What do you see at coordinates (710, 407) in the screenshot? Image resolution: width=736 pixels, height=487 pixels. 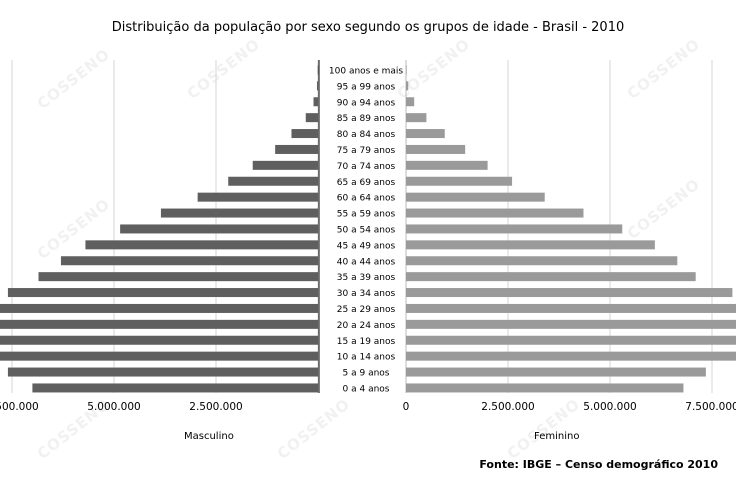 I see `female-tick-label: 7.500.000` at bounding box center [710, 407].